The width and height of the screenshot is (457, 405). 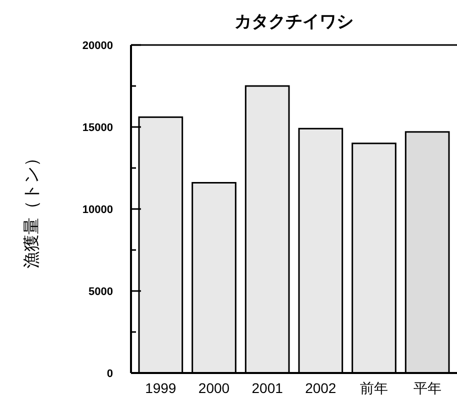 What do you see at coordinates (214, 388) in the screenshot?
I see `x-tick-label: 2000` at bounding box center [214, 388].